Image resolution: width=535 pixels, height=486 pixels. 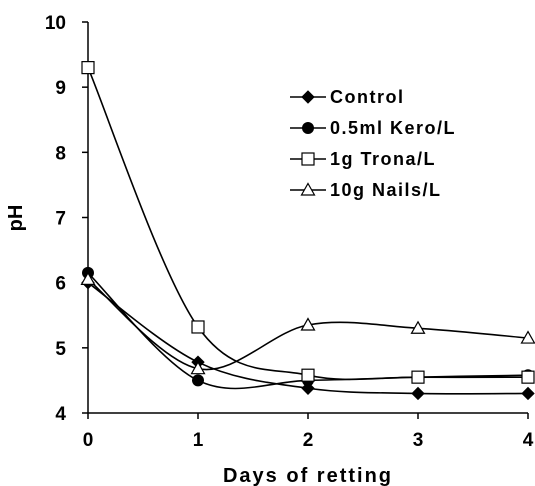 I want to click on y-tick-label: 8, so click(x=60, y=153).